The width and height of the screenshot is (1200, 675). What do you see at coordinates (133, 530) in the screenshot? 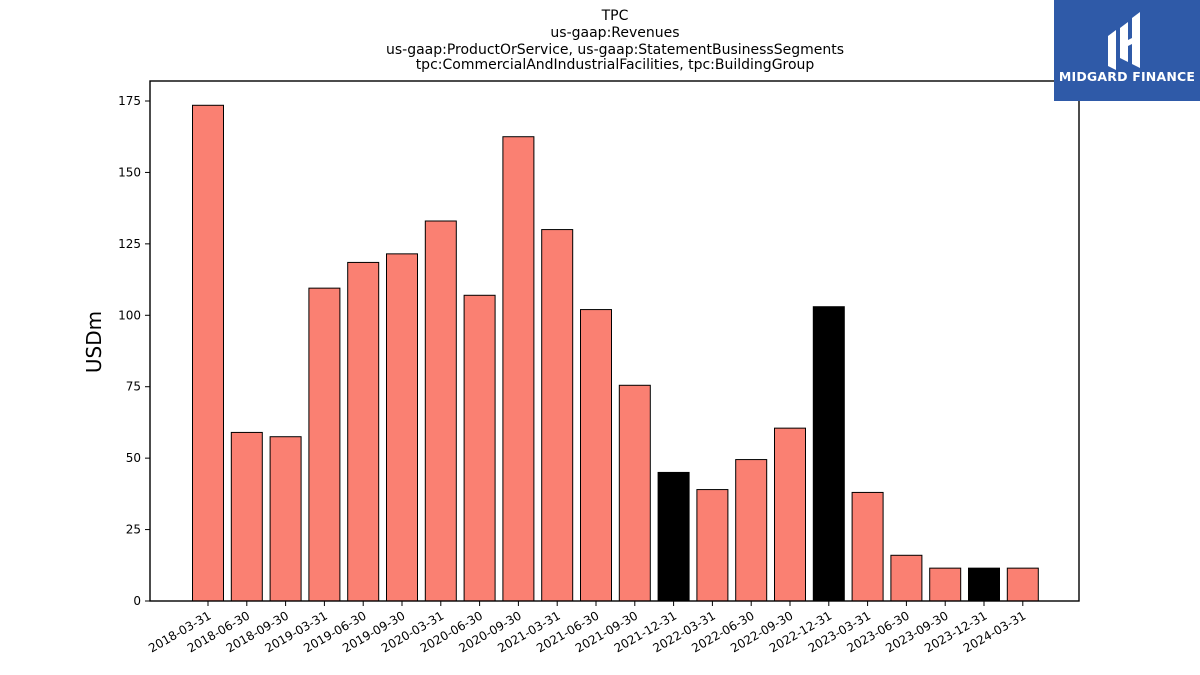
I see `y-tick-label: 25` at bounding box center [133, 530].